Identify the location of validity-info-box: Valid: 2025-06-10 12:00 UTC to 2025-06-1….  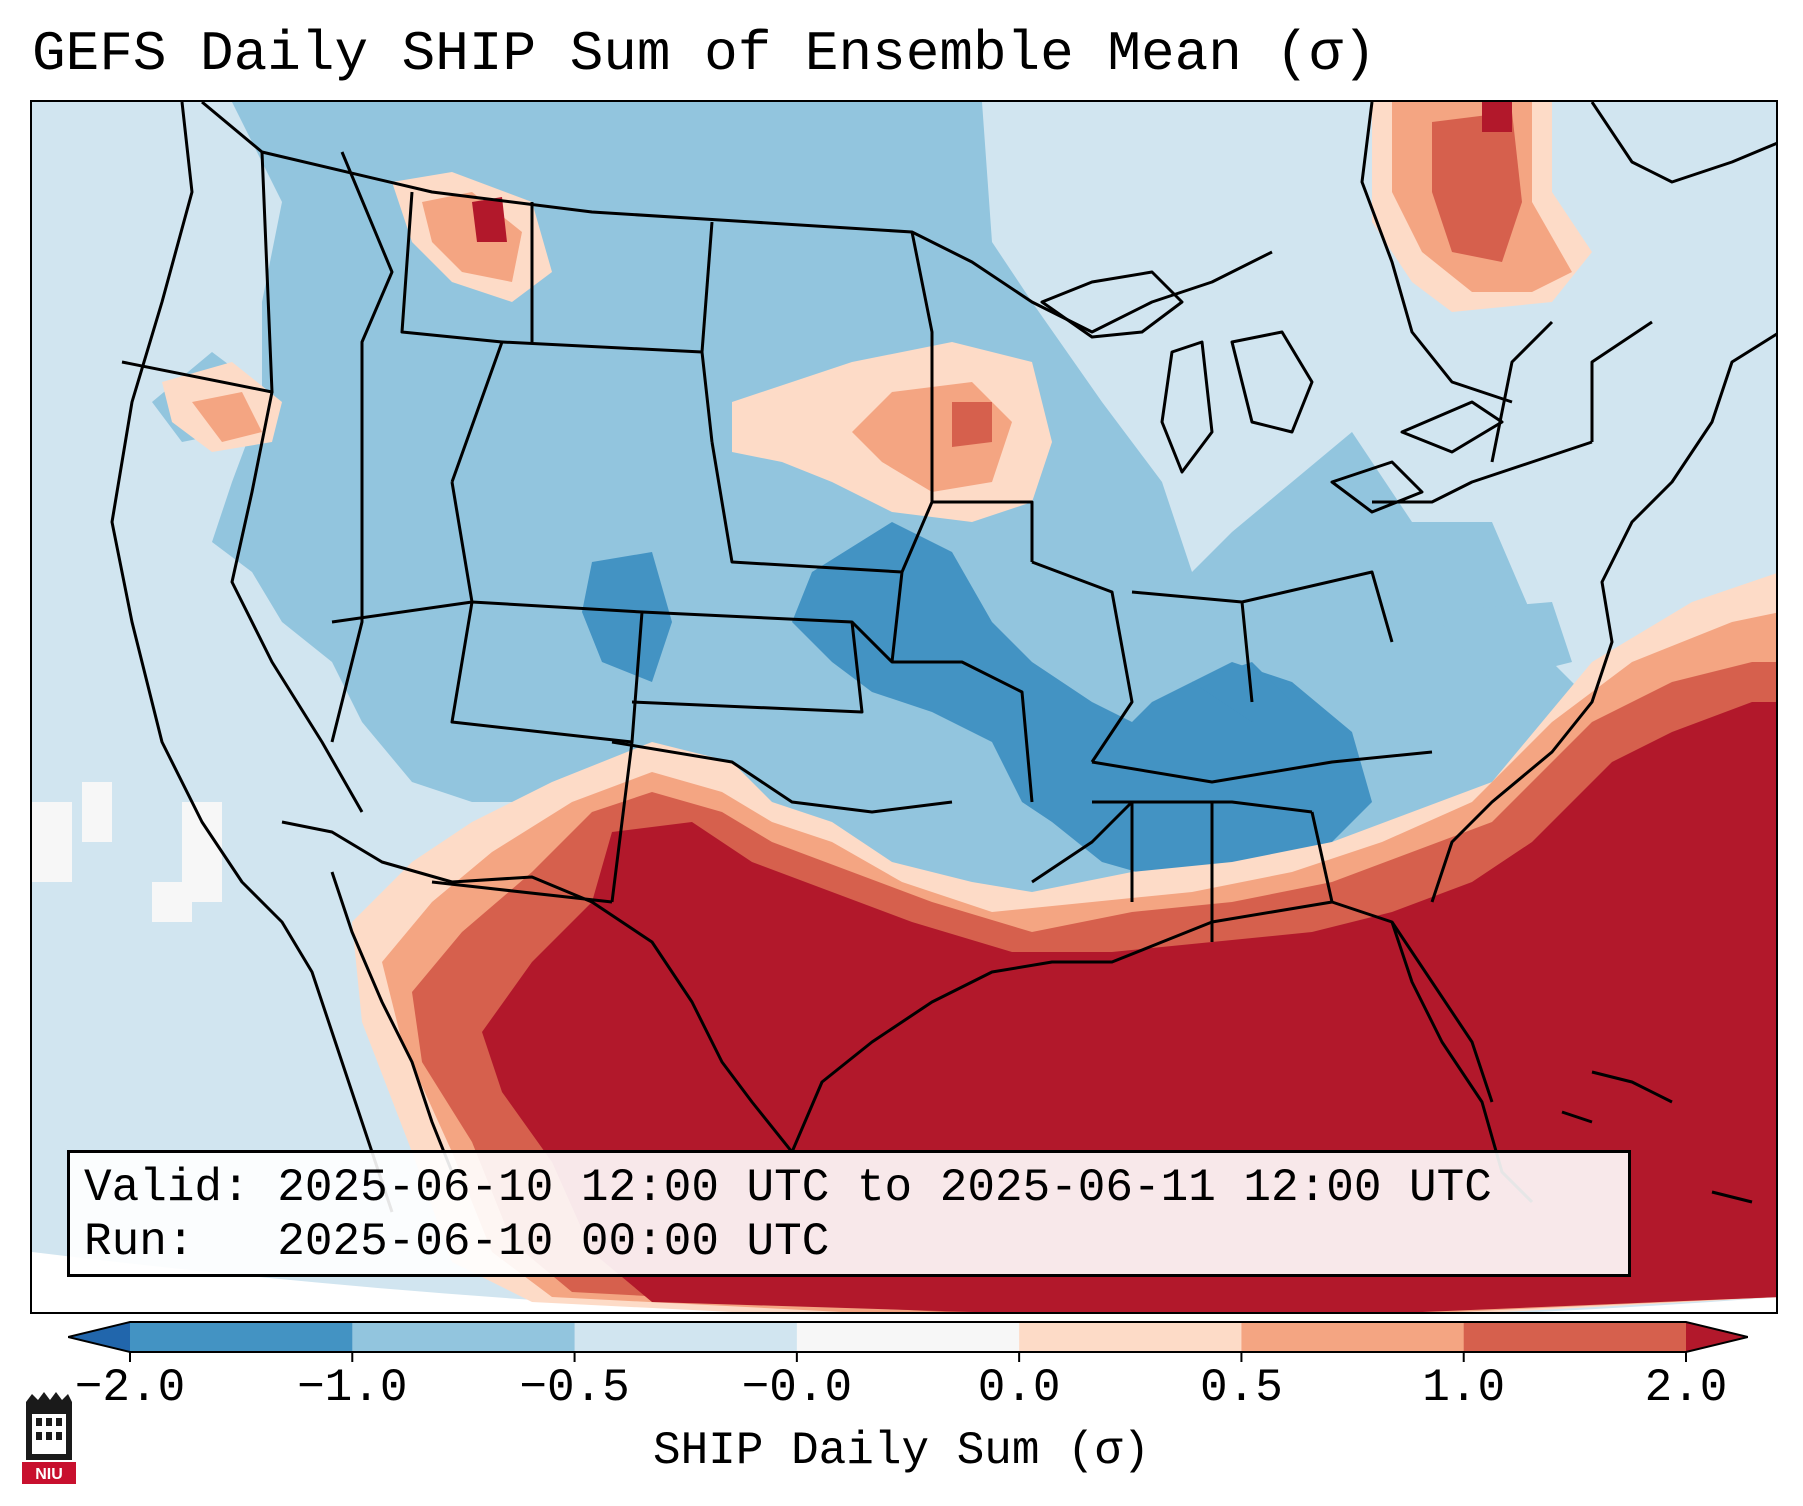
(849, 1213).